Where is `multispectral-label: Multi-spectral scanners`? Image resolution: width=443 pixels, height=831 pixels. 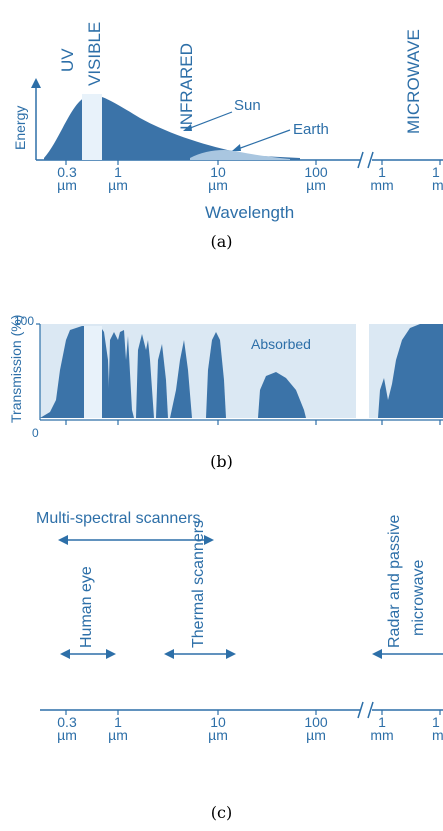
multispectral-label: Multi-spectral scanners is located at coordinates (118, 518).